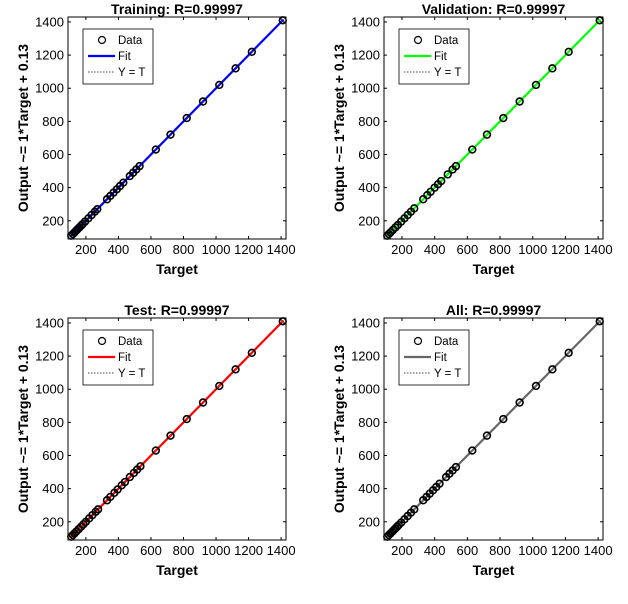 Image resolution: width=628 pixels, height=604 pixels. What do you see at coordinates (365, 88) in the screenshot?
I see `validation-ytick-label: 1000` at bounding box center [365, 88].